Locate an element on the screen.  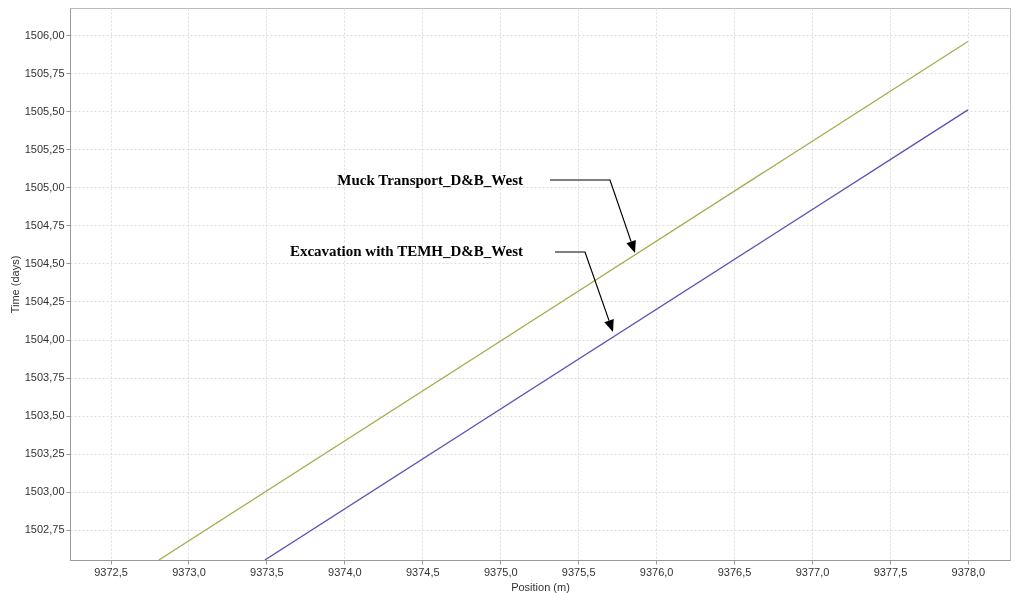
x-tick-label: 9378,0 is located at coordinates (968, 571).